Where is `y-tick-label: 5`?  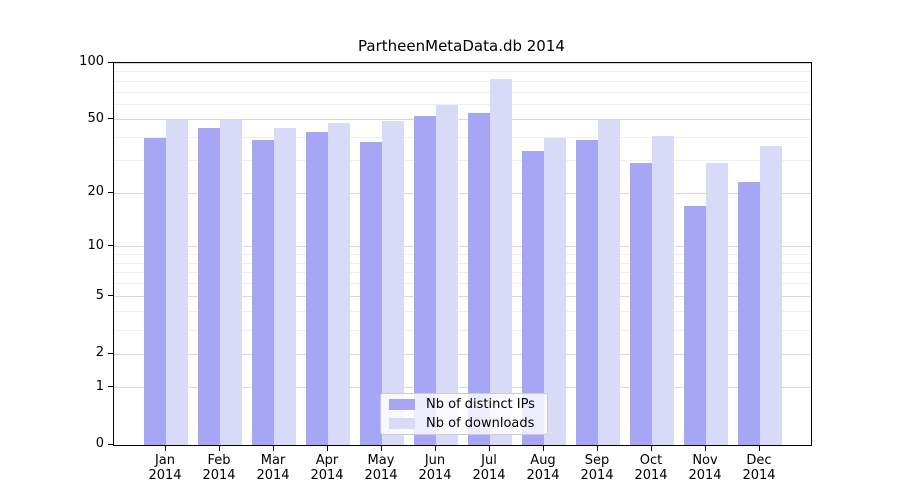 y-tick-label: 5 is located at coordinates (99, 295).